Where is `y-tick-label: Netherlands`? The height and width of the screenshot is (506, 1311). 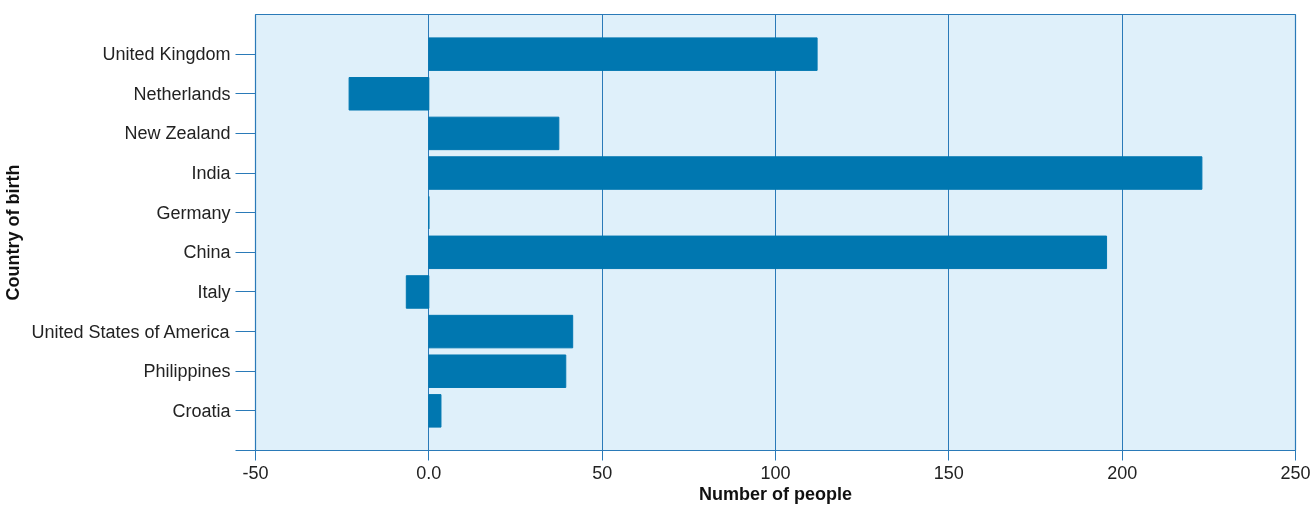 y-tick-label: Netherlands is located at coordinates (182, 93).